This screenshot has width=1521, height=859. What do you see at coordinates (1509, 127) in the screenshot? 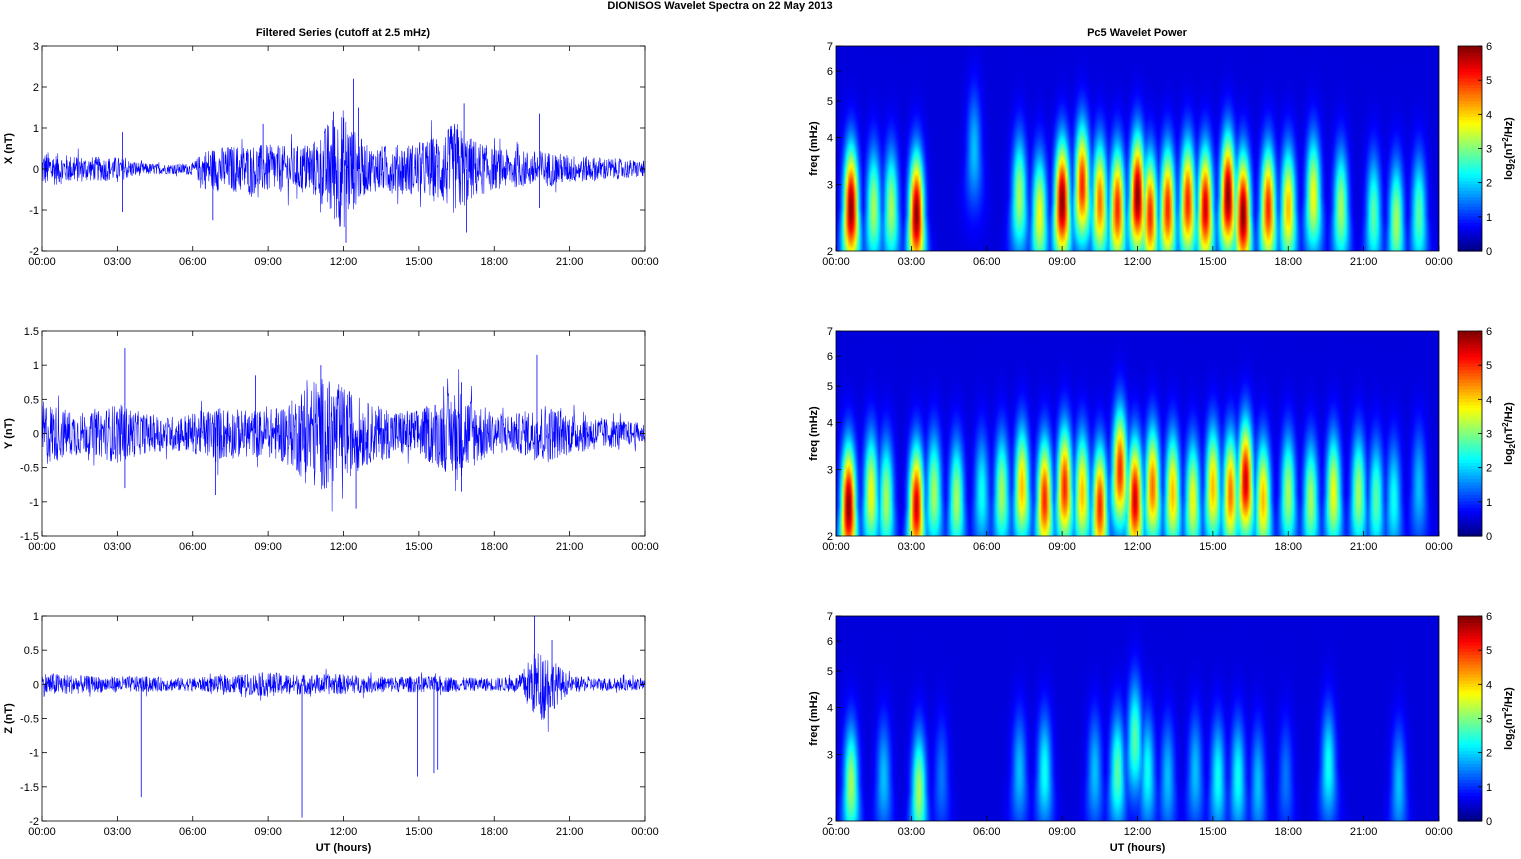
I see `colorbar-label-part: /Hz)` at bounding box center [1509, 127].